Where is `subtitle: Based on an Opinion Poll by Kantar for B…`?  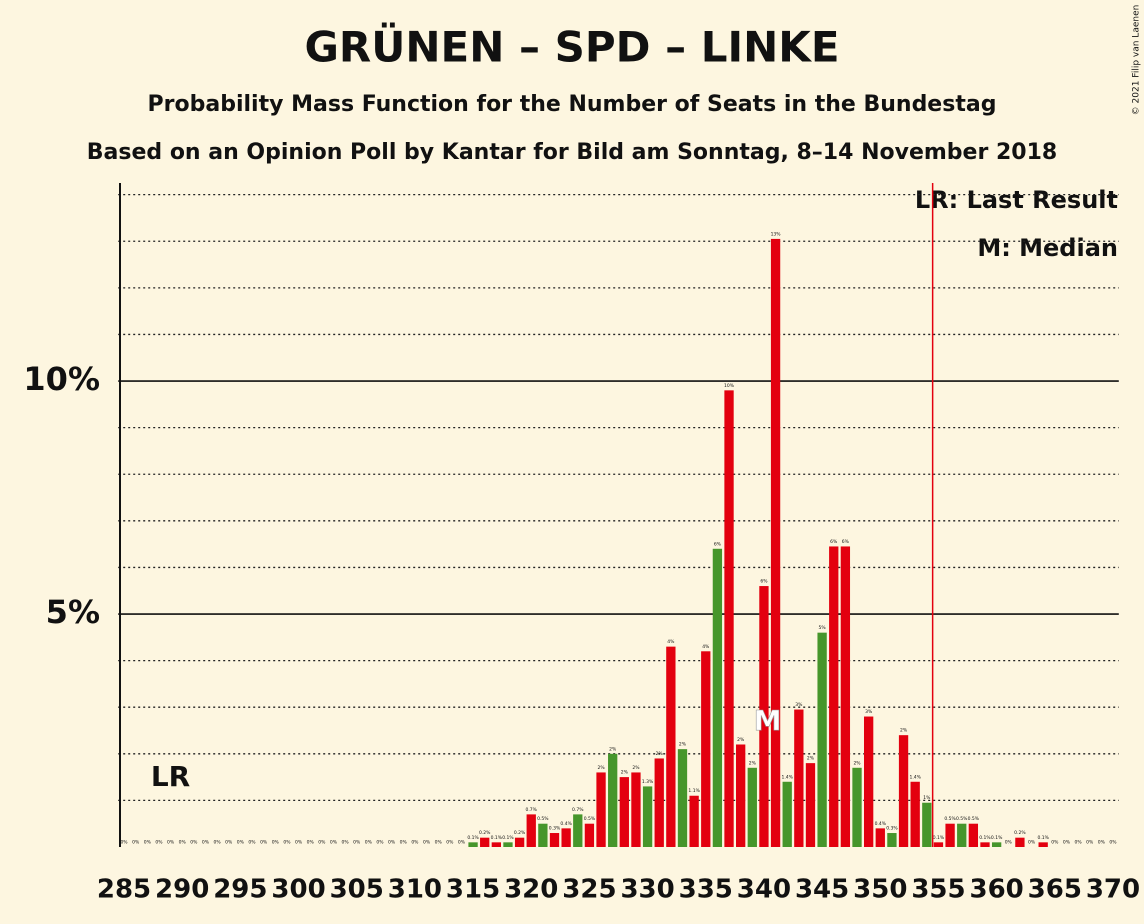
subtitle: Based on an Opinion Poll by Kantar for B… is located at coordinates (572, 152).